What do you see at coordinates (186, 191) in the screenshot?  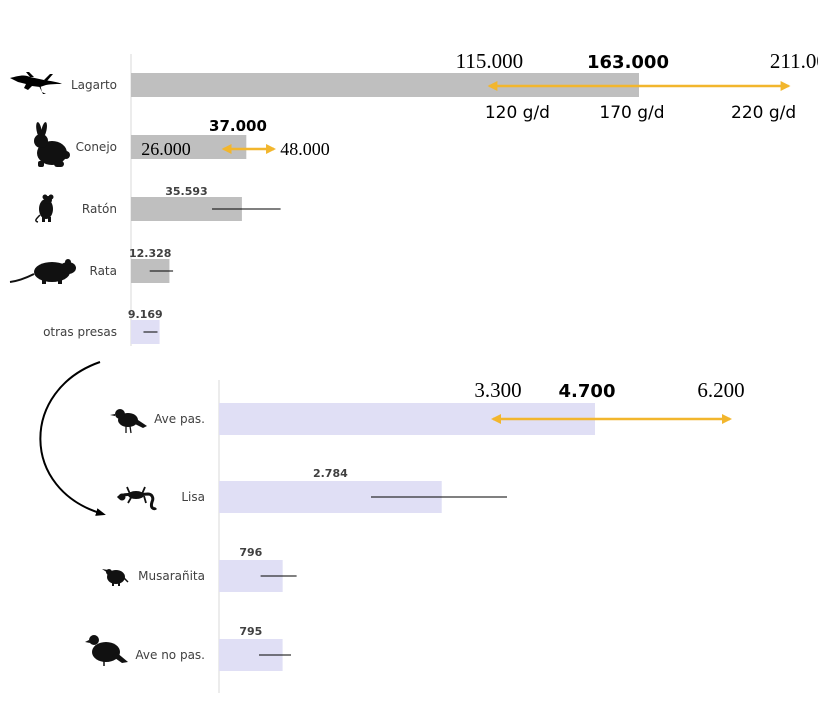 I see `value-label-raton: 35.593` at bounding box center [186, 191].